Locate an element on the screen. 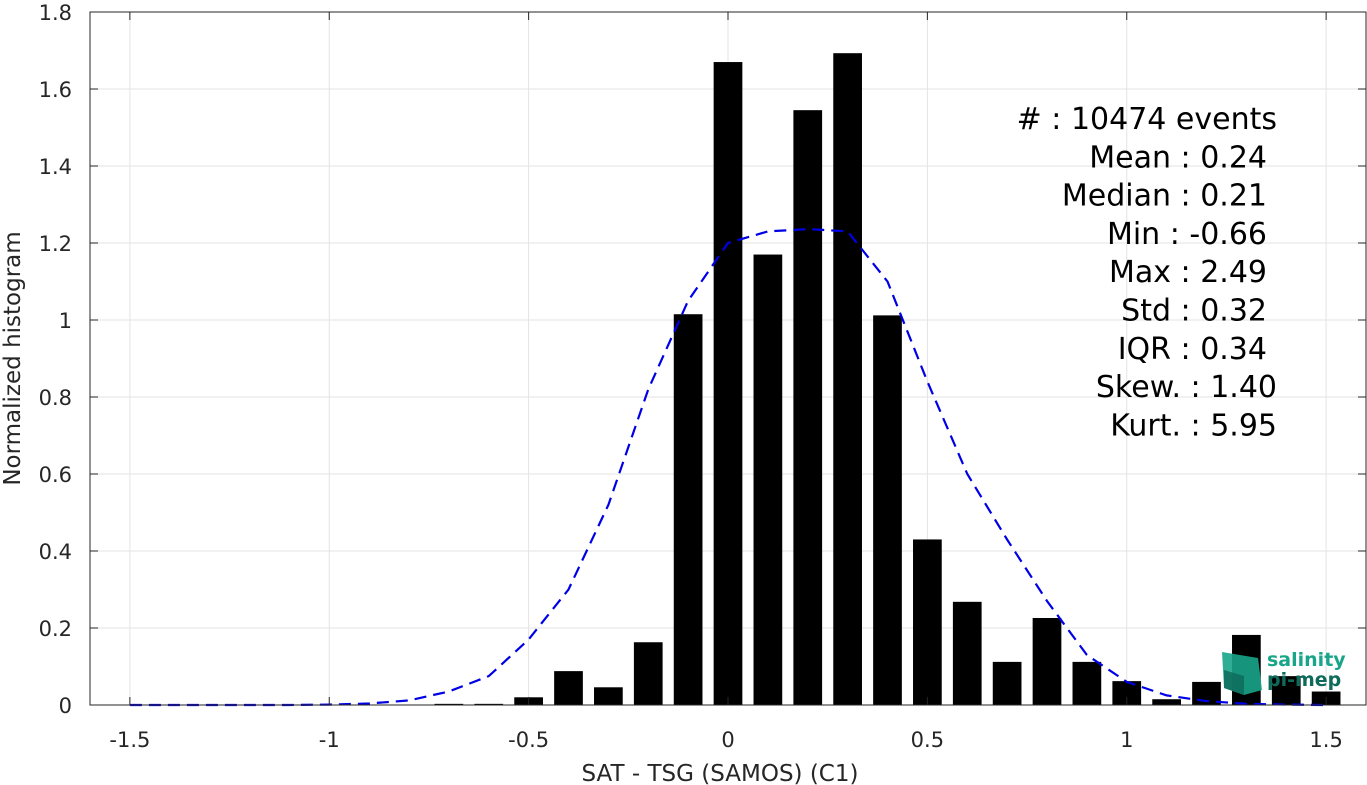 This screenshot has width=1367, height=785. y-axis-label: Normalized histogram is located at coordinates (13, 358).